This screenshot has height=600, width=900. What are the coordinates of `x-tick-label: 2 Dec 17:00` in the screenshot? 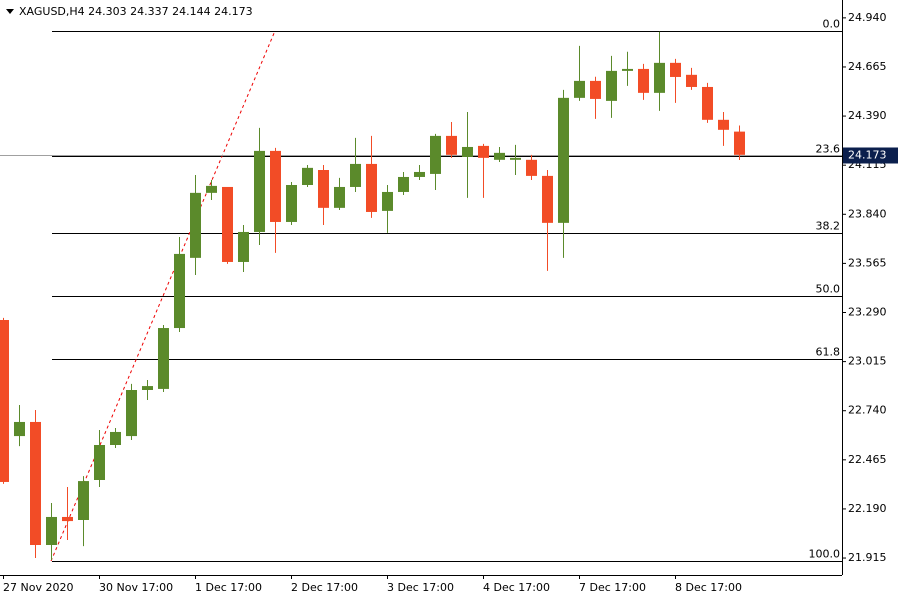 It's located at (324, 587).